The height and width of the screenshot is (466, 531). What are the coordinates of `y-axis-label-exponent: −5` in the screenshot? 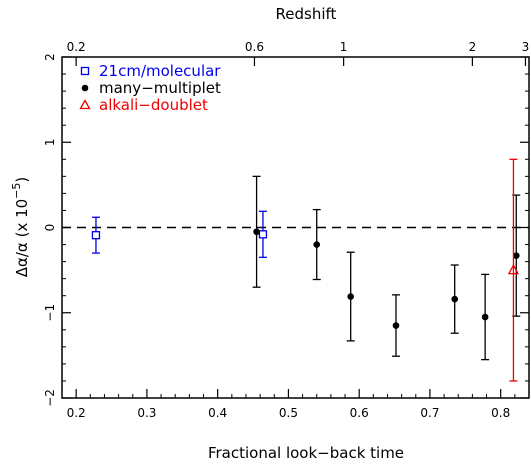 It's located at (16, 191).